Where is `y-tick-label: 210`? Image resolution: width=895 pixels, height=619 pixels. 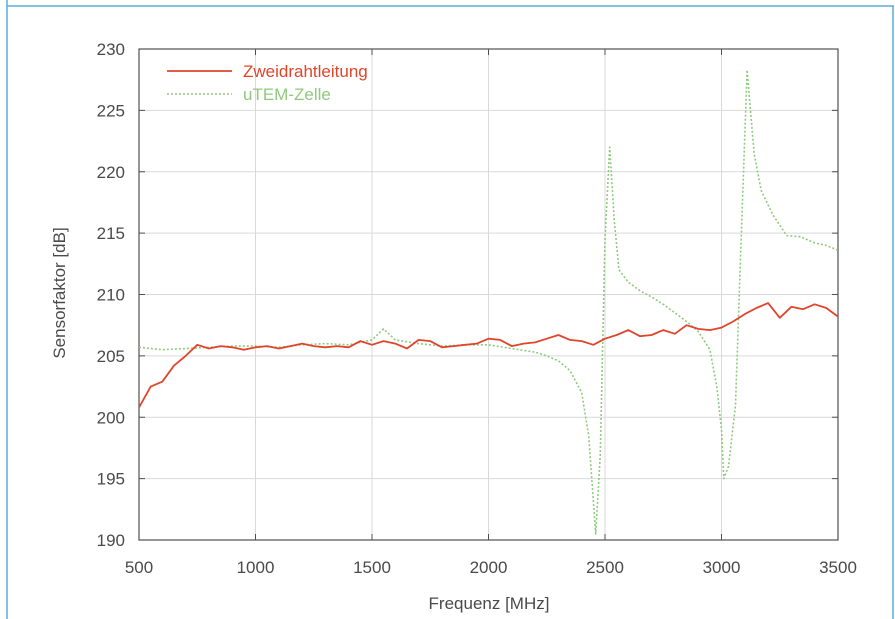
y-tick-label: 210 is located at coordinates (111, 295).